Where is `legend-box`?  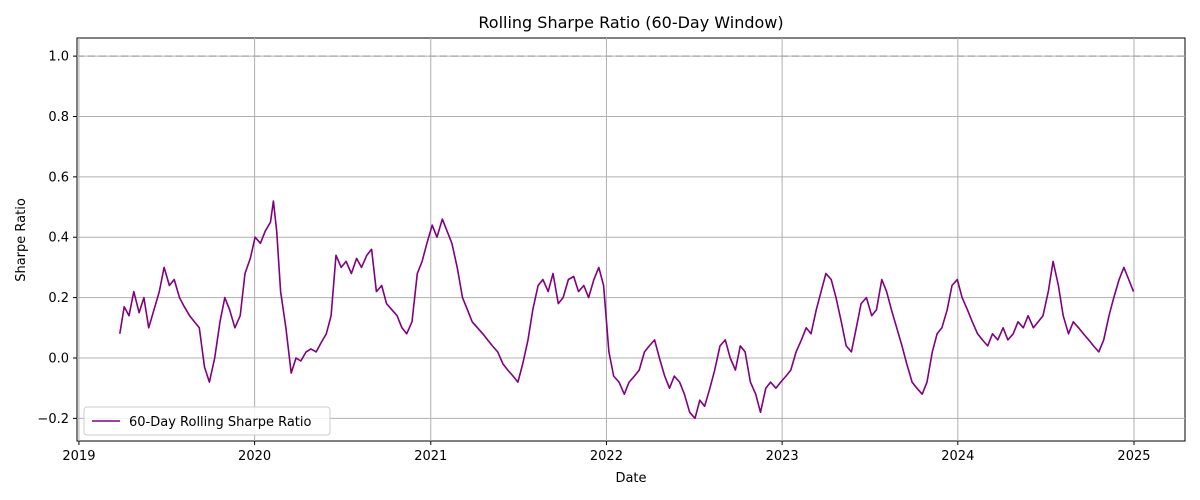
legend-box is located at coordinates (207, 421).